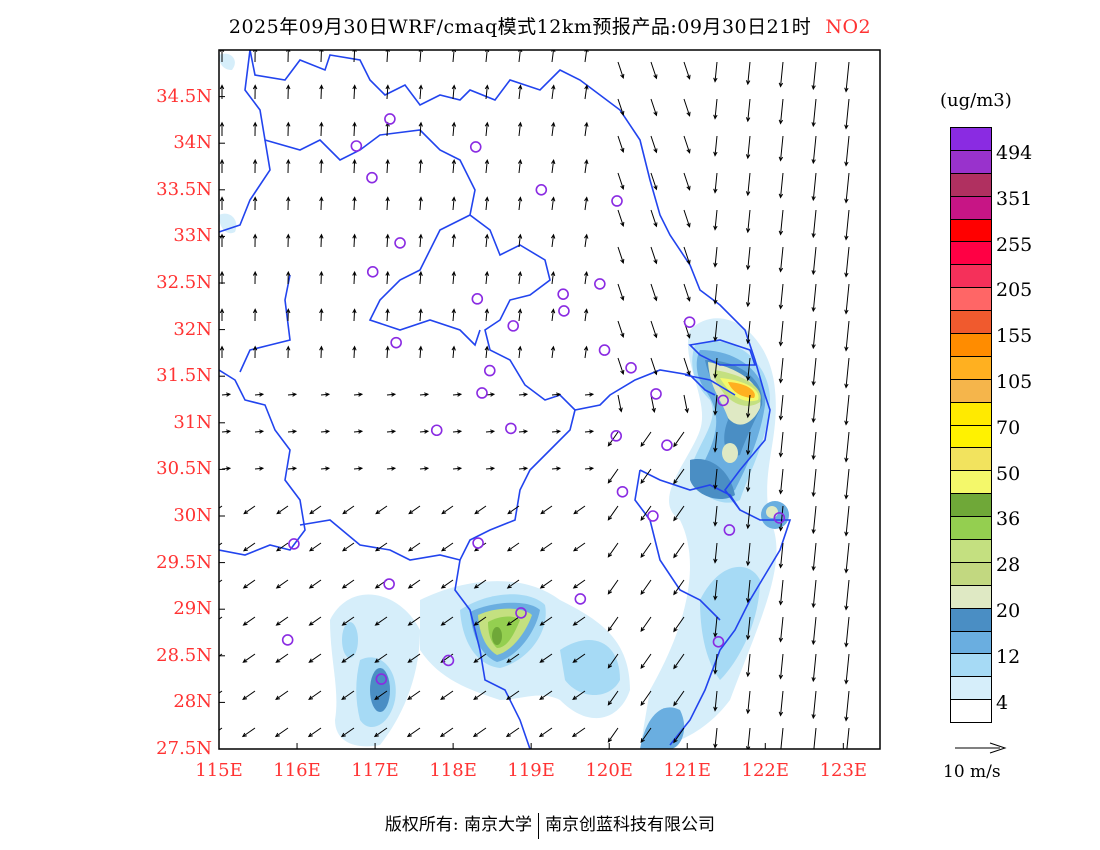  Describe the element at coordinates (765, 770) in the screenshot. I see `lon-tick-label: 122E` at that location.